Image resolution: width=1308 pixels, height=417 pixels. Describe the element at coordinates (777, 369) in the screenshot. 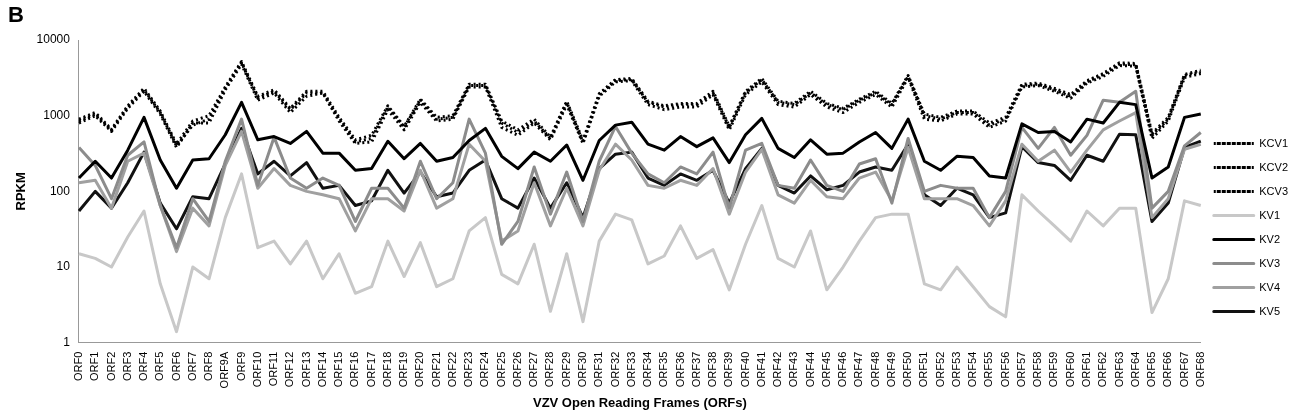

I see `x-tick-label: ORF42` at that location.